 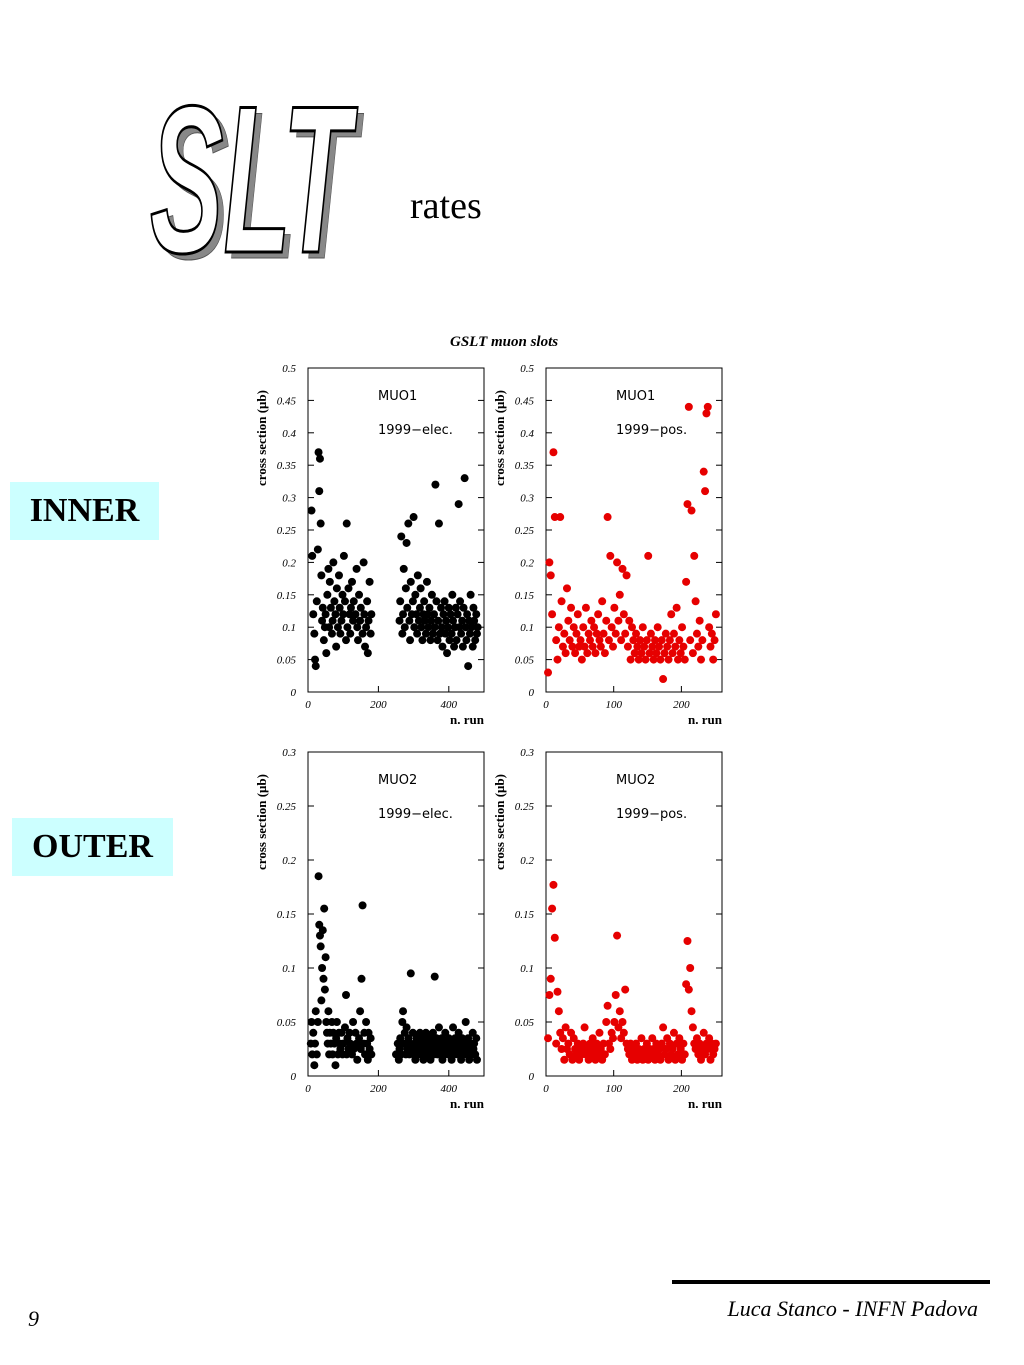 I want to click on x-tick-label: 200, so click(x=378, y=705).